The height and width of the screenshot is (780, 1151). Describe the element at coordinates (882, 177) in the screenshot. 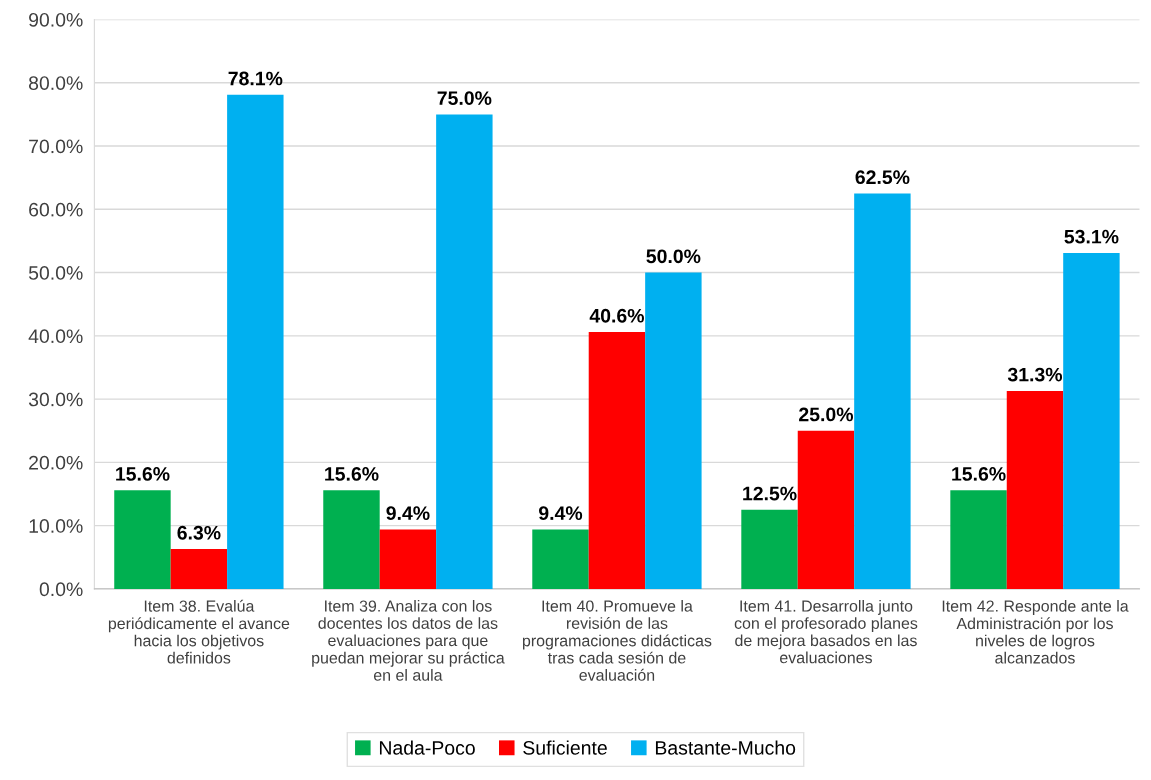

I see `data-label: 62.5%` at that location.